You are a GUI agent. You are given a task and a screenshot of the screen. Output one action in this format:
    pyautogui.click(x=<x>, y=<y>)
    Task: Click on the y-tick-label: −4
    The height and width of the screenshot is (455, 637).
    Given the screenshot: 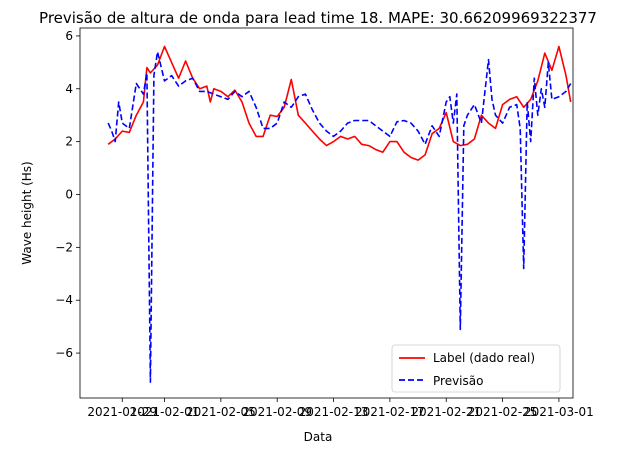 What is the action you would take?
    pyautogui.click(x=64, y=300)
    